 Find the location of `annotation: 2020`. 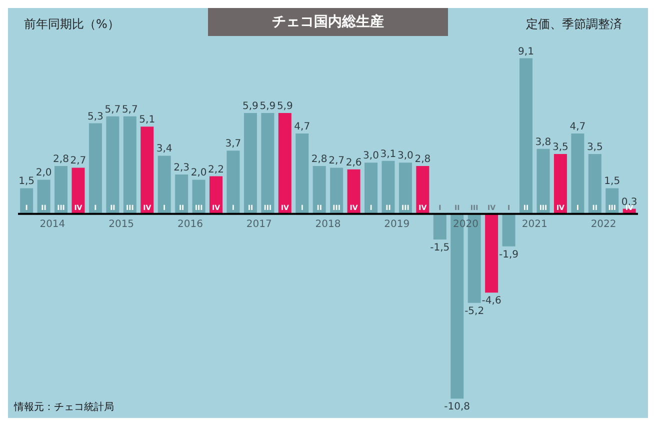

annotation: 2020 is located at coordinates (466, 224).